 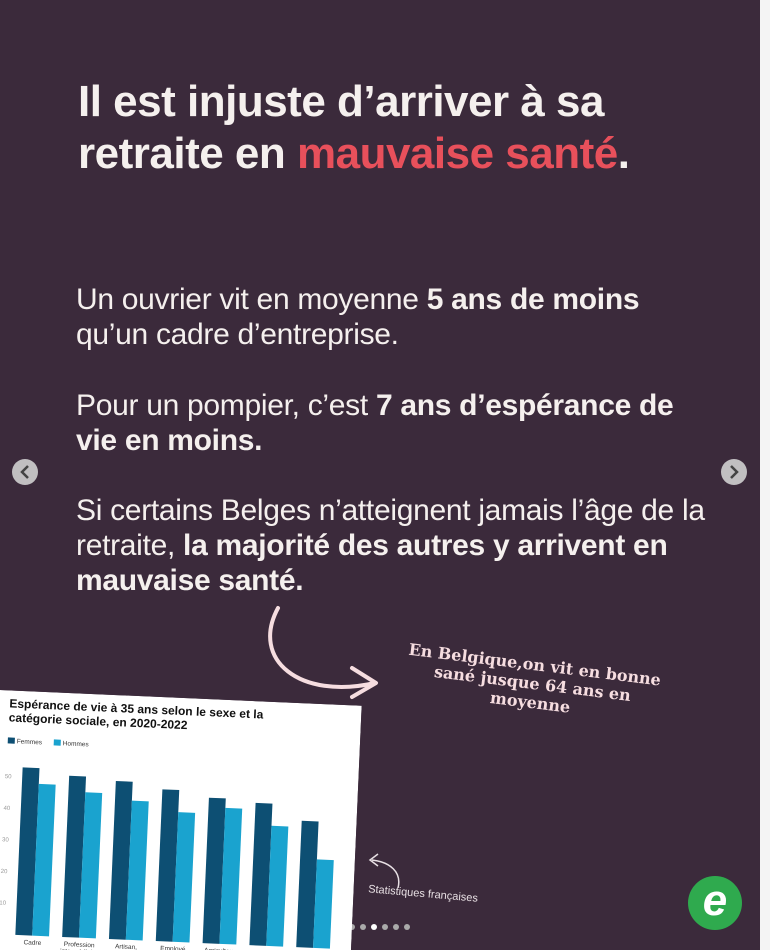 I want to click on x-tick-box: Employé, so click(x=173, y=947).